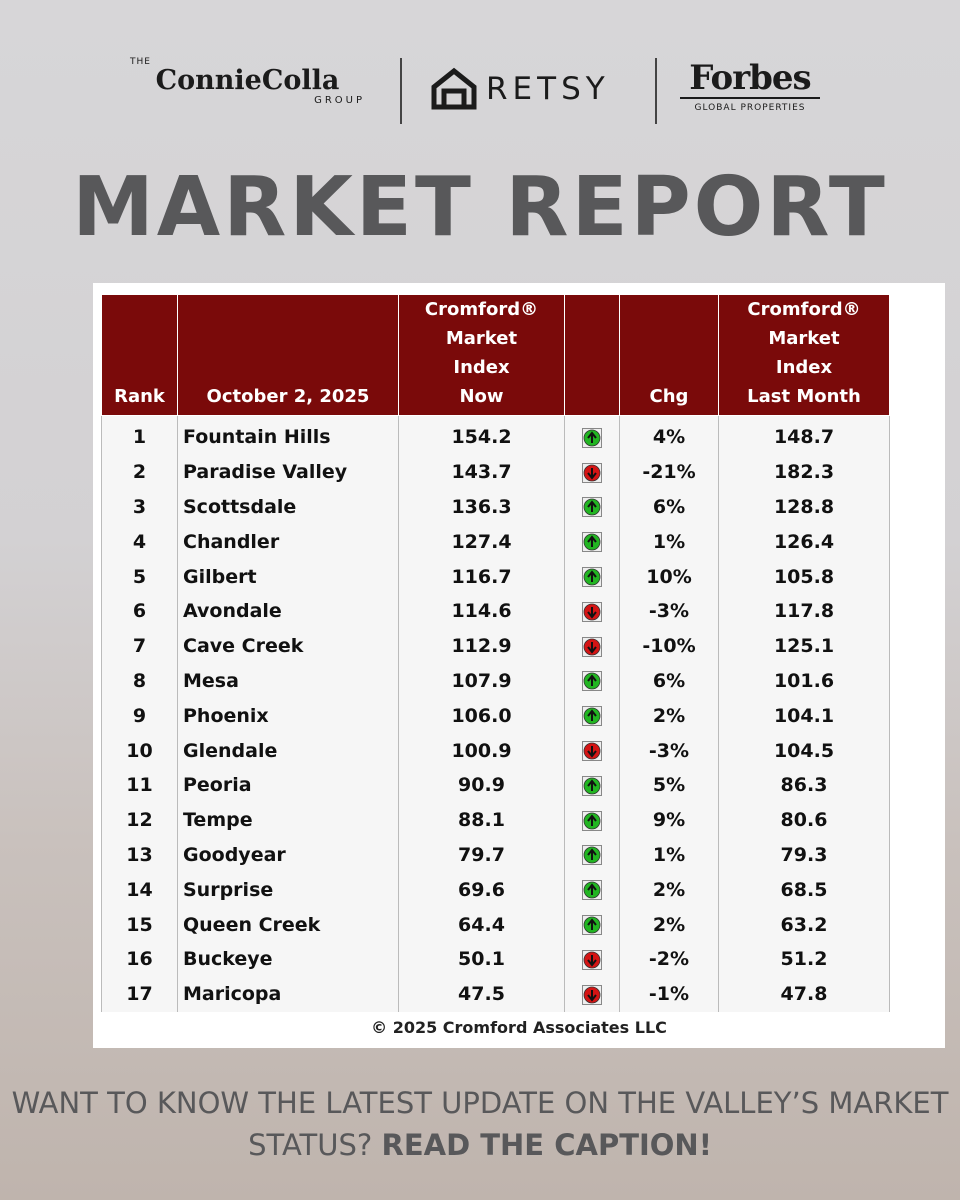 The width and height of the screenshot is (960, 1200). What do you see at coordinates (139, 994) in the screenshot?
I see `table-cell: 17` at bounding box center [139, 994].